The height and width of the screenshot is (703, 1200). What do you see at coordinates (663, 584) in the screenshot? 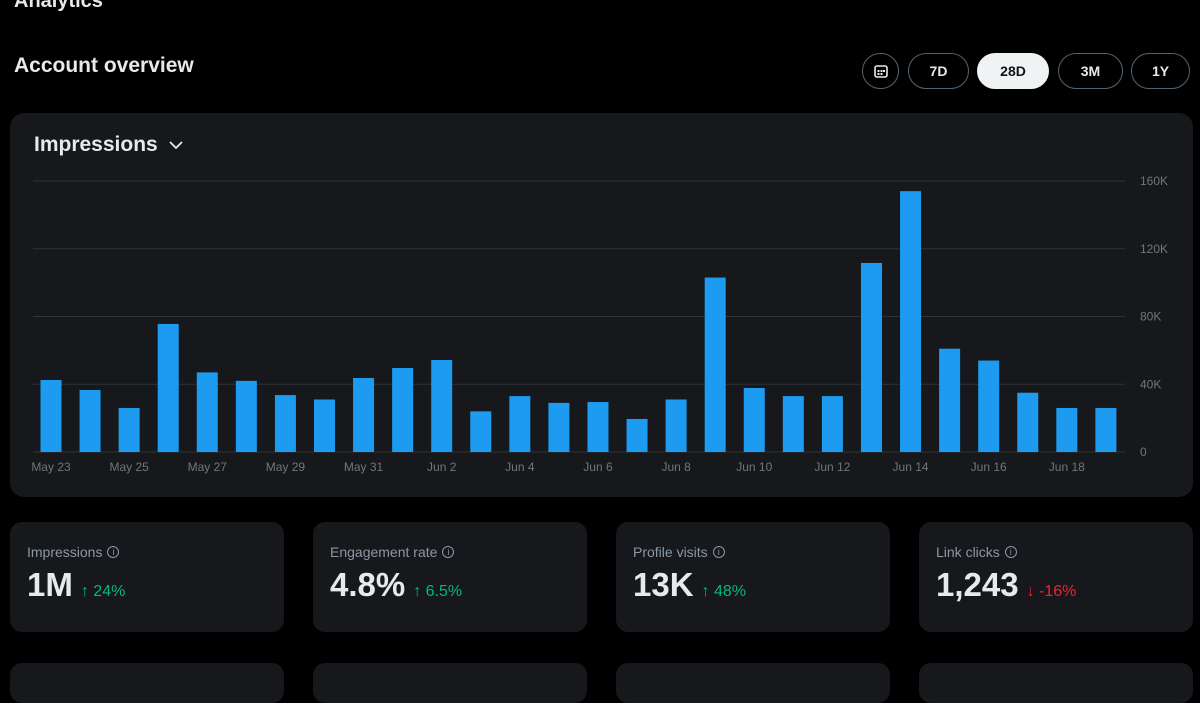
I see `stat-value: 13K` at bounding box center [663, 584].